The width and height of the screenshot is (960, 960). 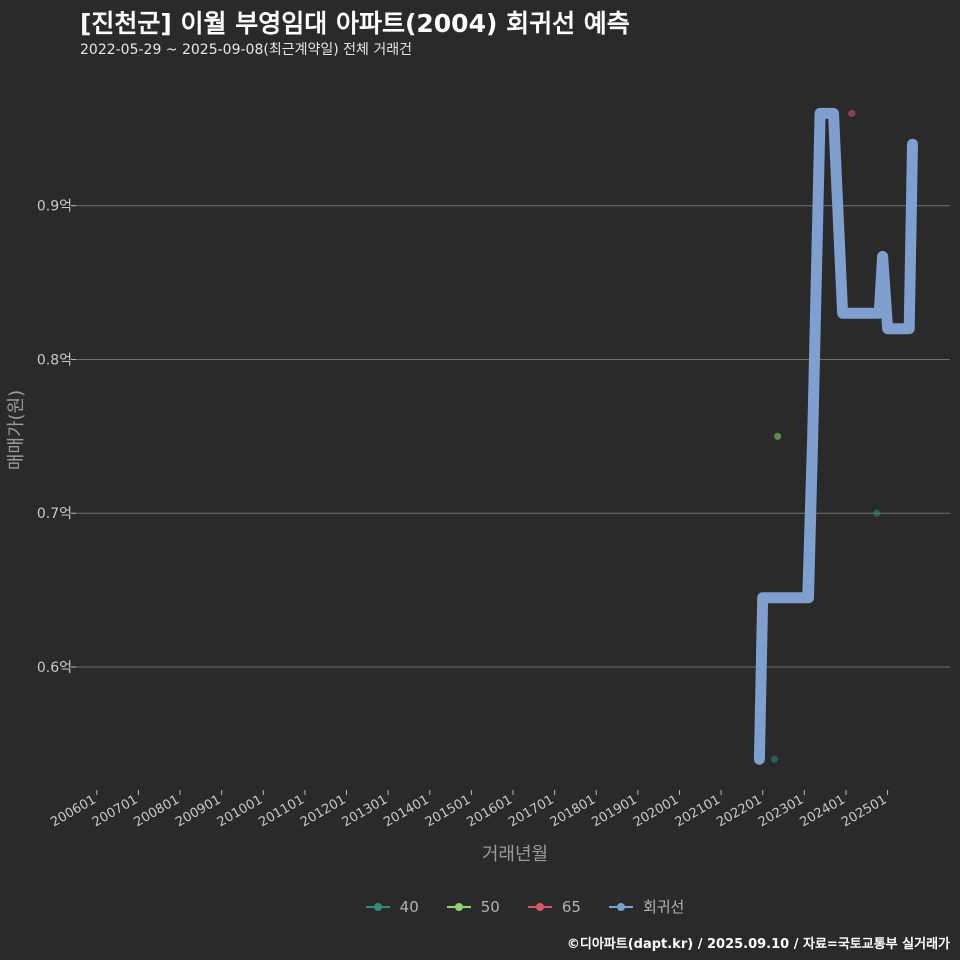 I want to click on x-tick-label: 201301, so click(x=365, y=811).